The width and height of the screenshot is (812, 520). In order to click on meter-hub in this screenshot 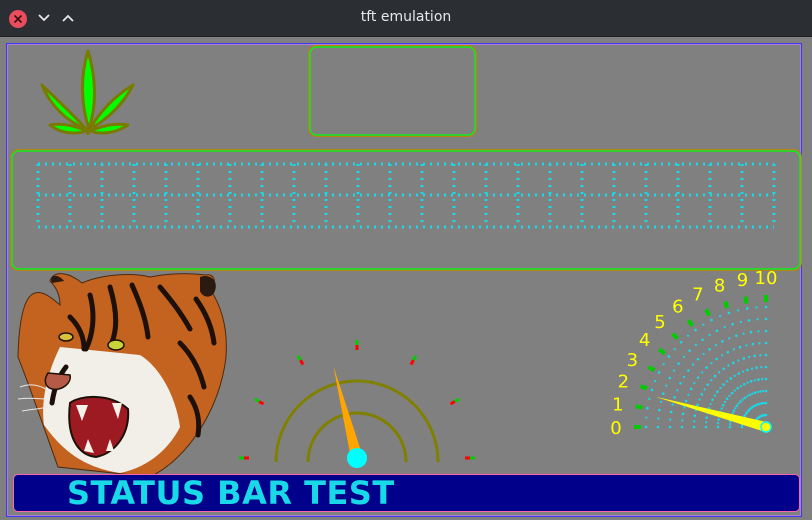, I will do `click(766, 427)`.